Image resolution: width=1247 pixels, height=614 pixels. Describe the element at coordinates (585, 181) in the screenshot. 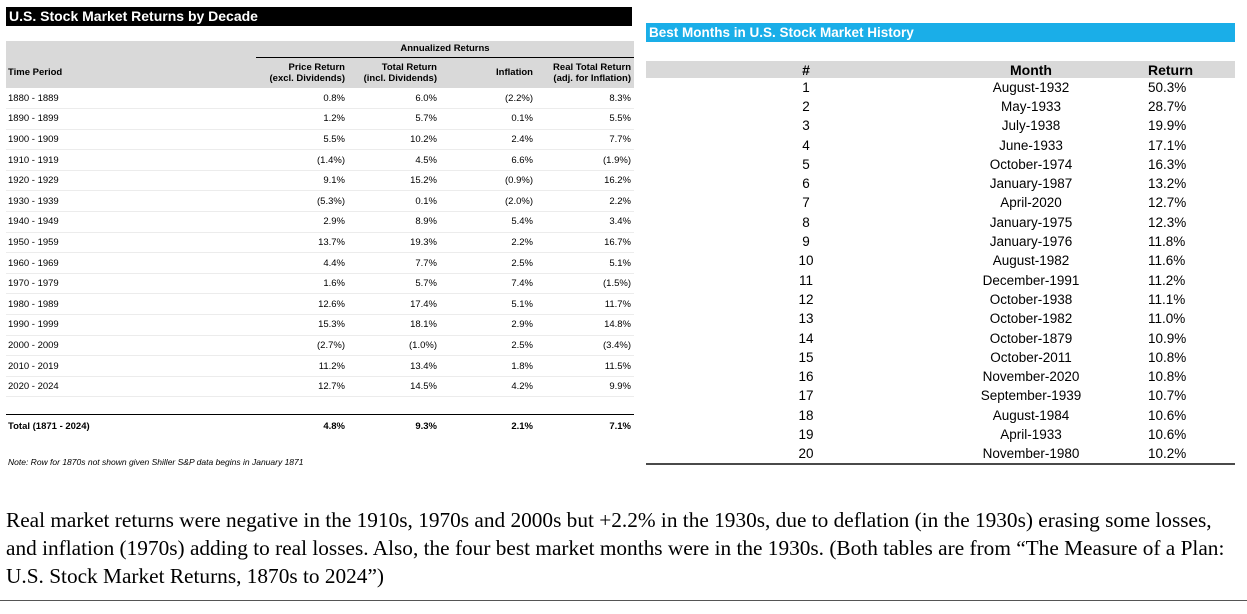

I see `cell-real: 16.2%` at that location.